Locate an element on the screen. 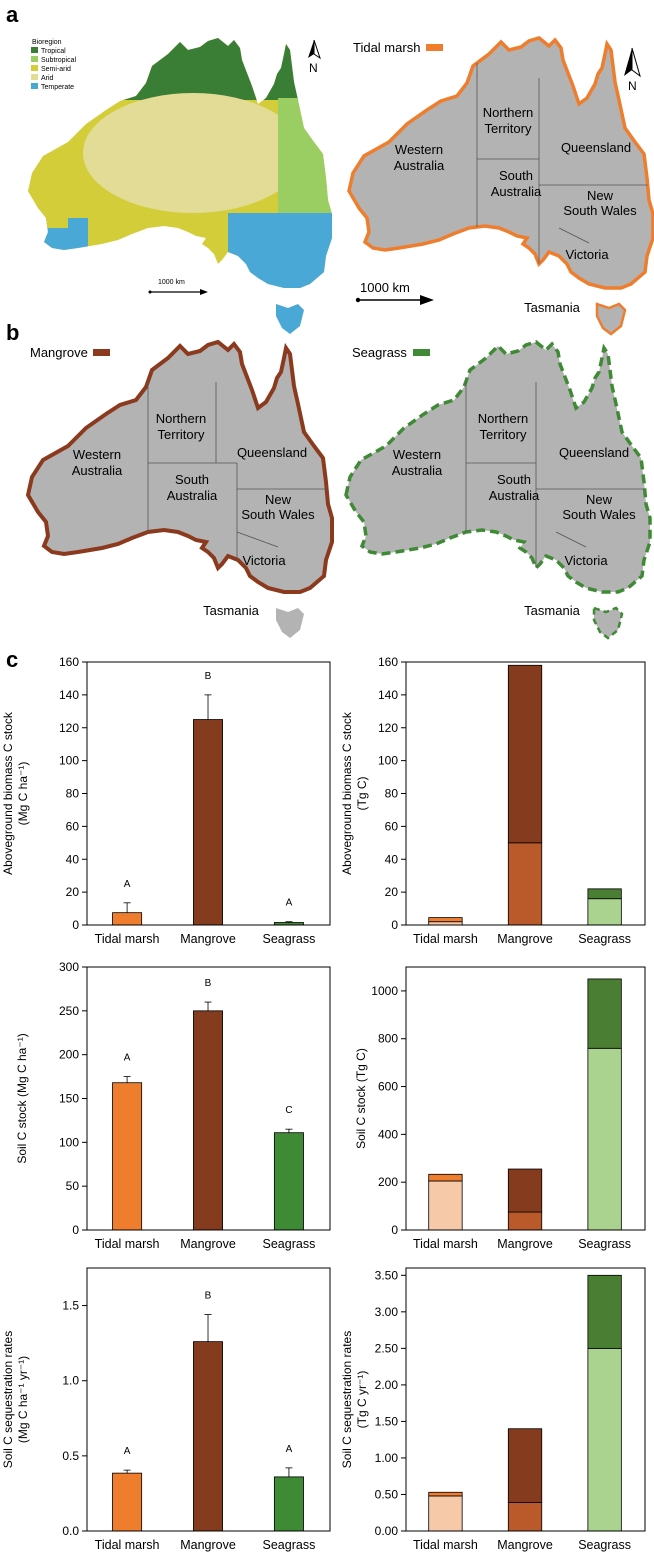  y-tick-label: 20 is located at coordinates (73, 892).